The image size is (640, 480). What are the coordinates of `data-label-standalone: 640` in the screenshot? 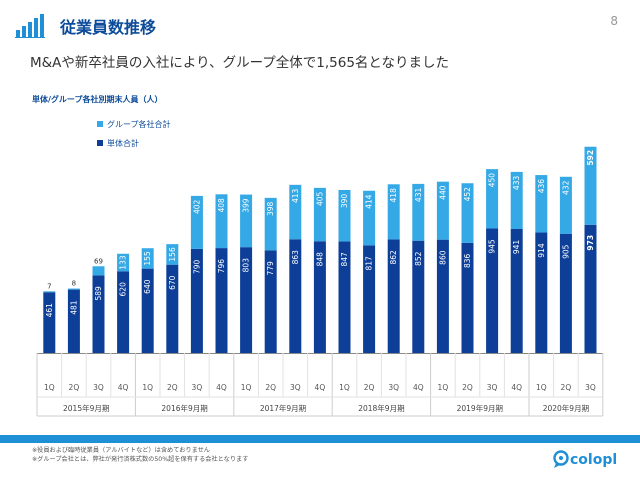 It's located at (147, 286).